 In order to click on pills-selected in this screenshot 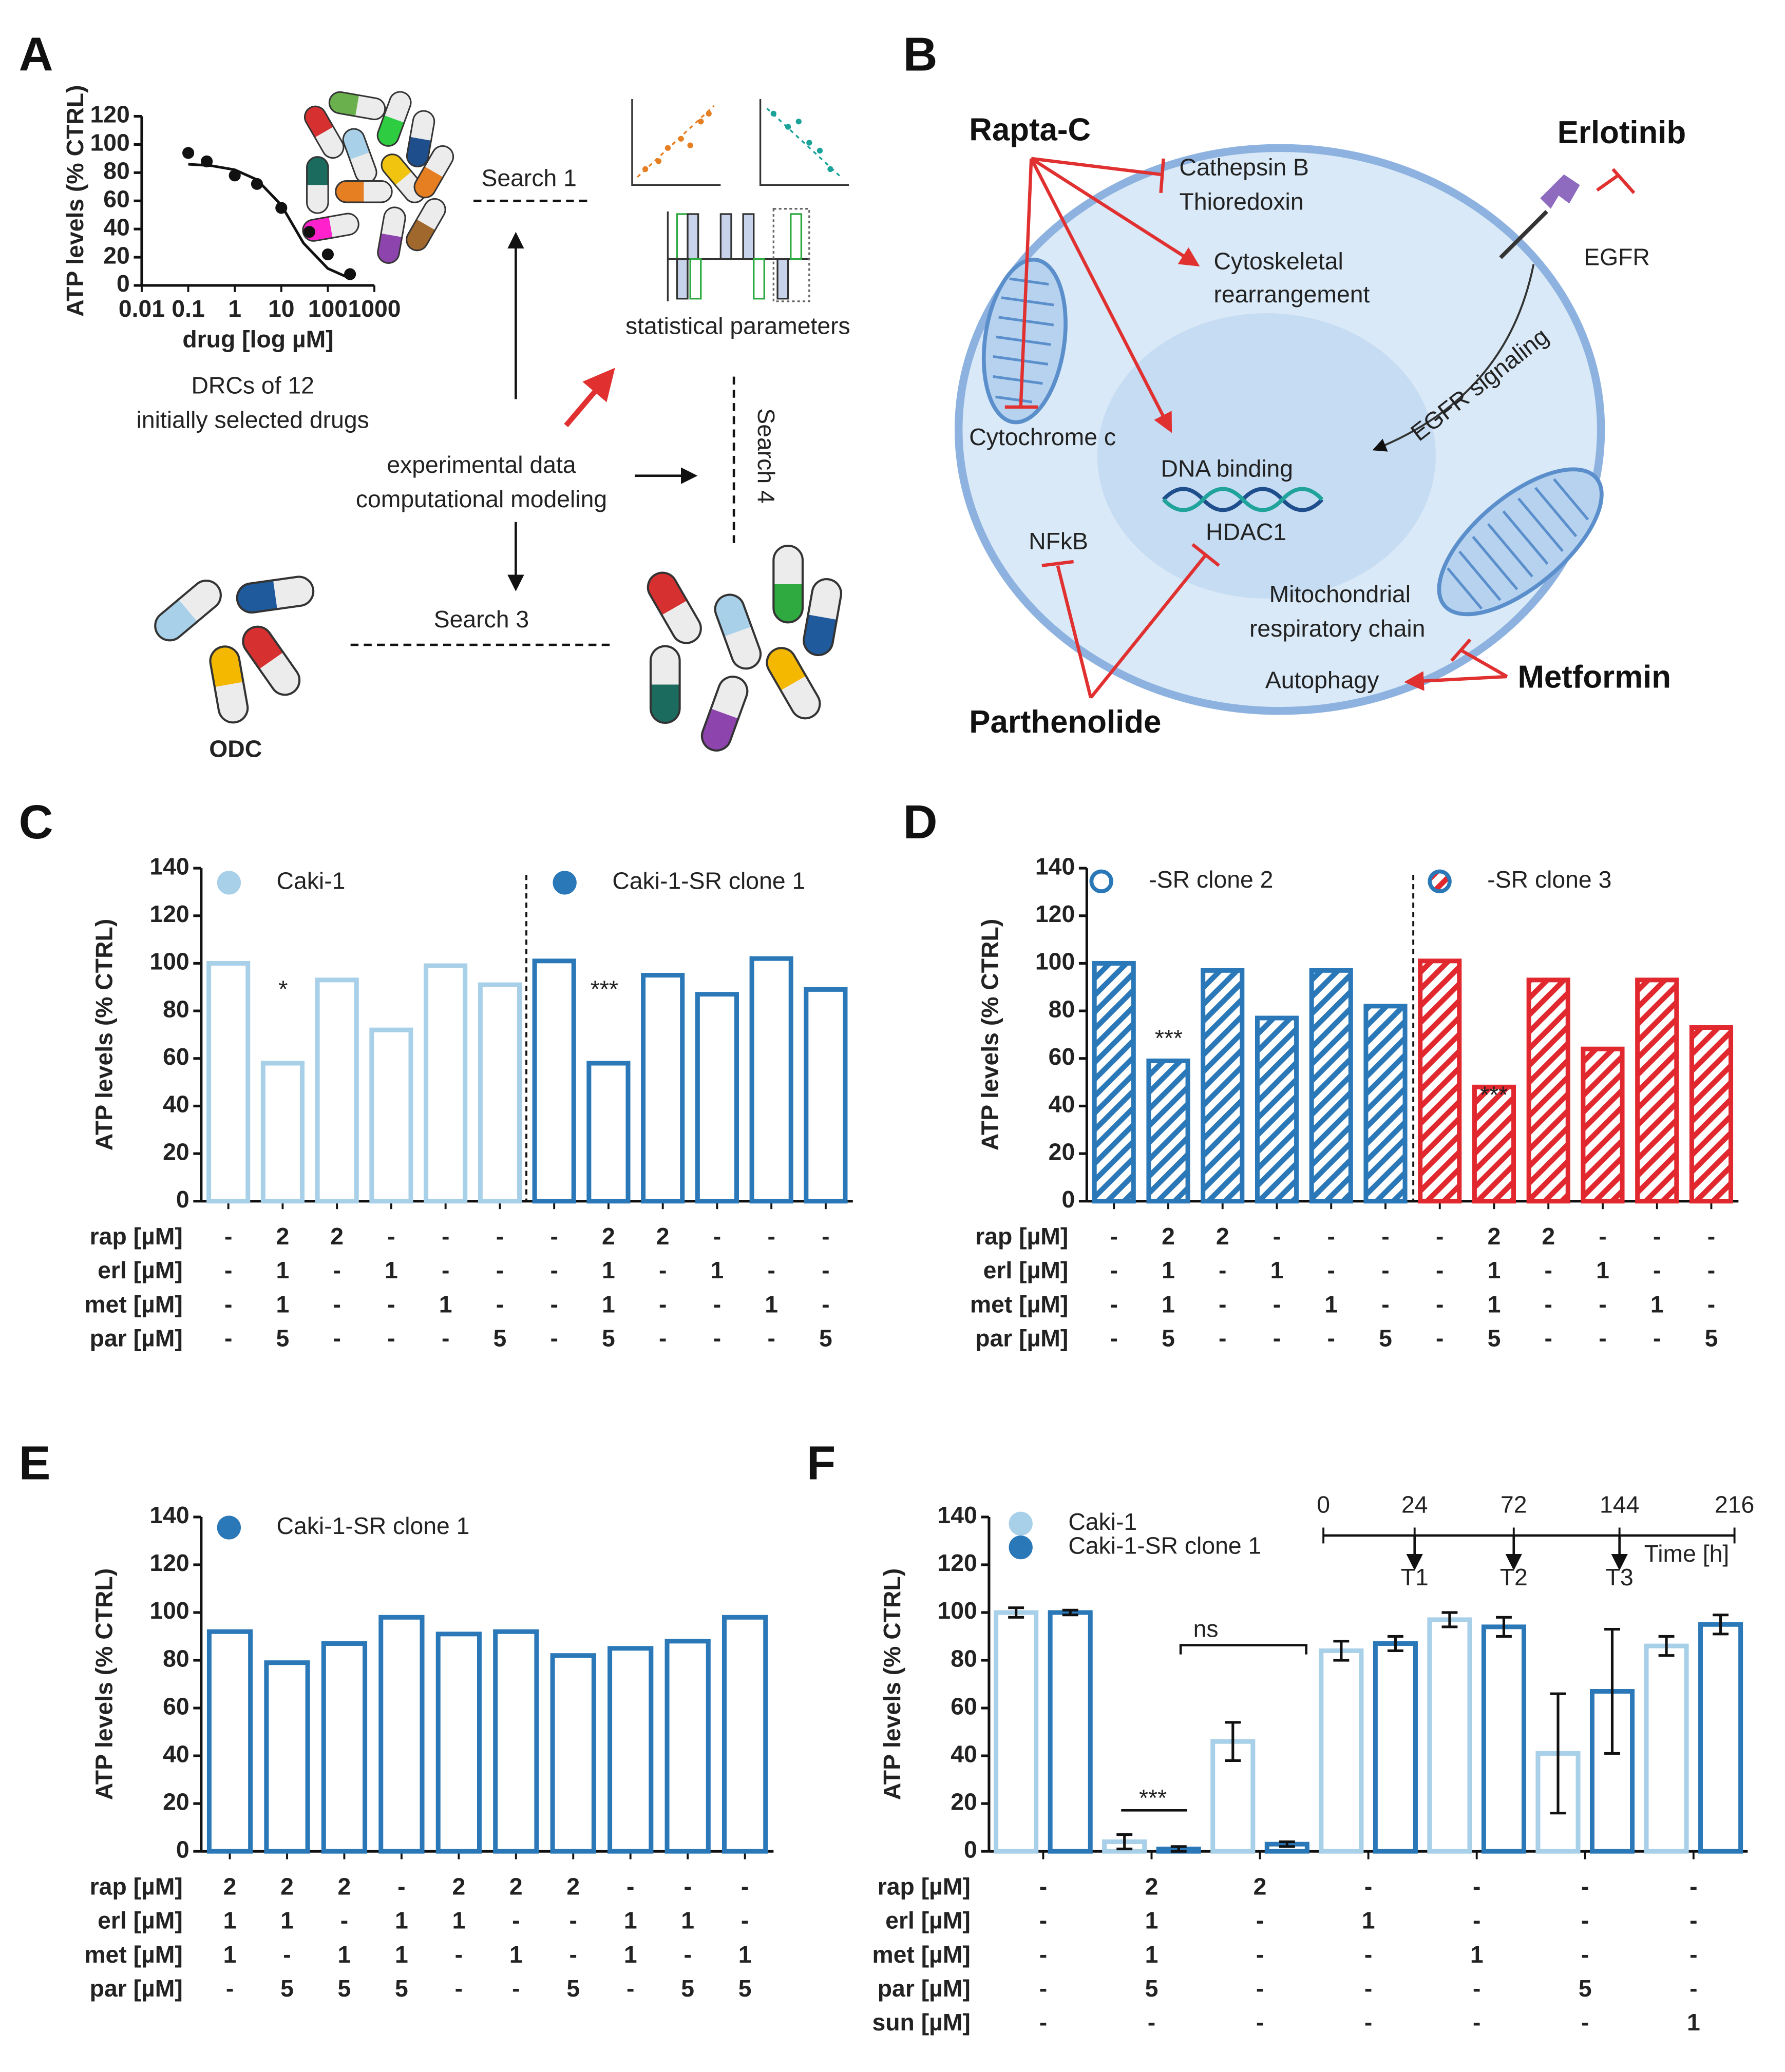, I will do `click(742, 650)`.